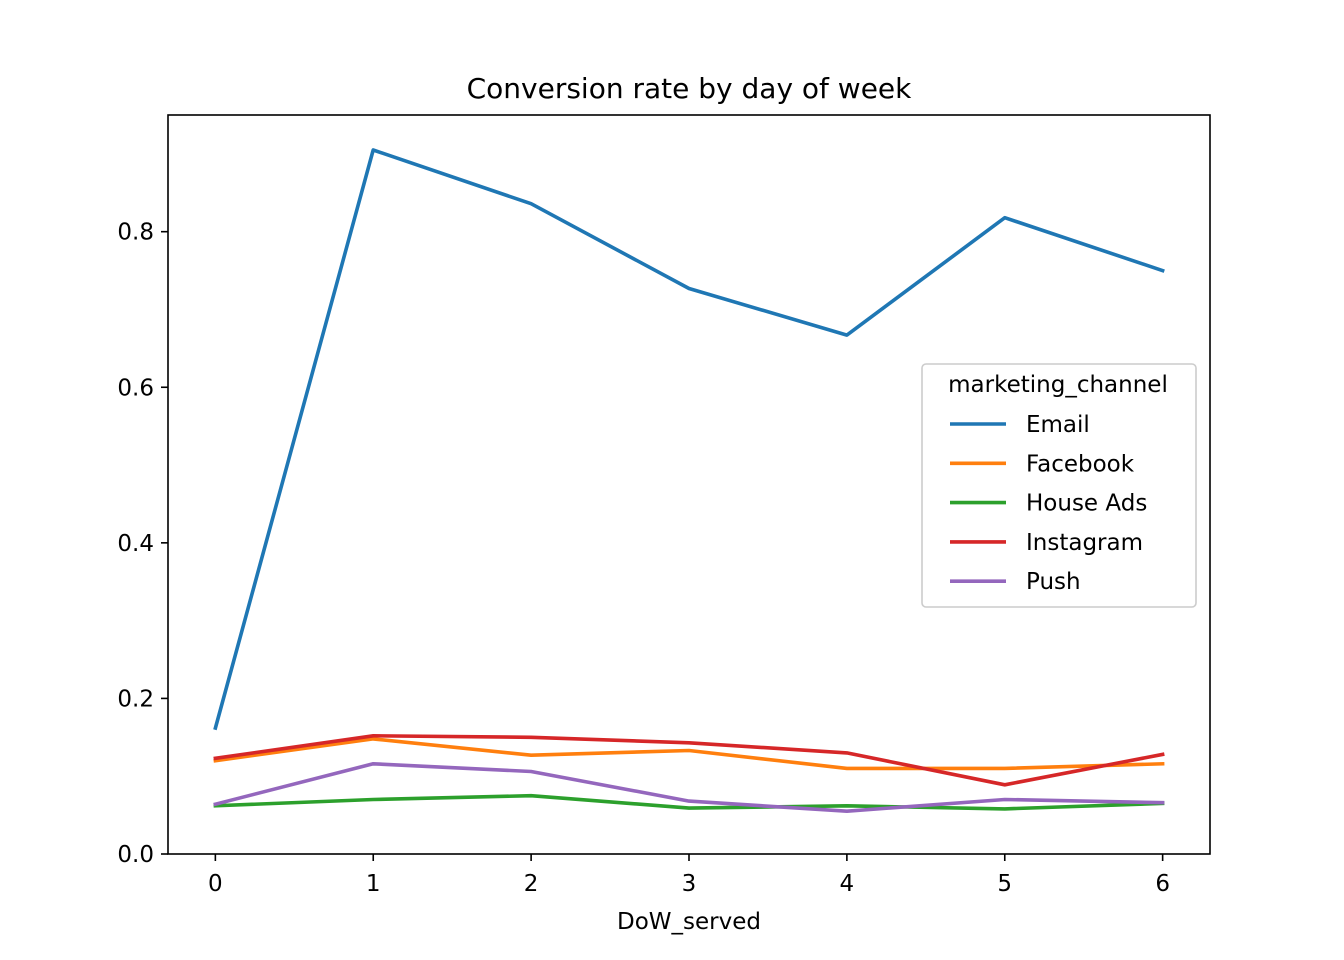 This screenshot has height=960, width=1344. Describe the element at coordinates (689, 787) in the screenshot. I see `series-line-push` at that location.